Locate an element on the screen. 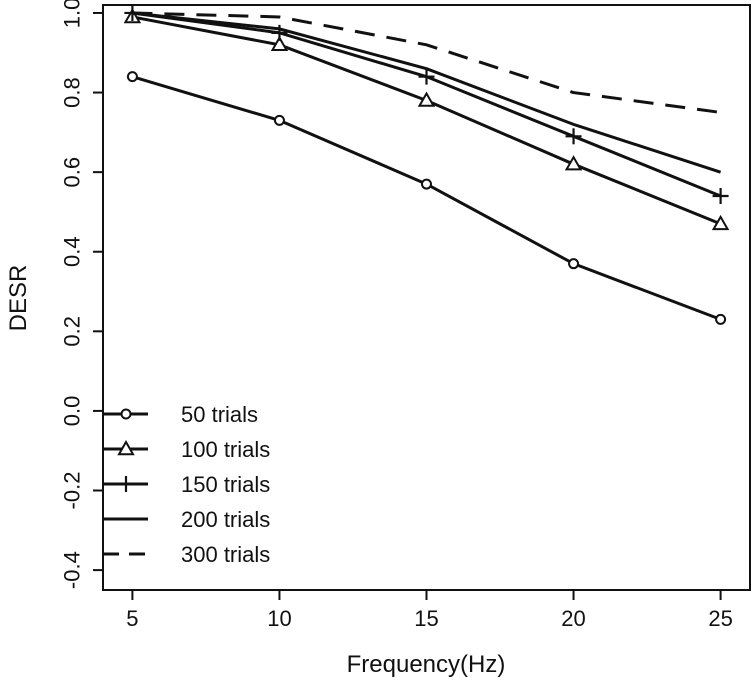  legend-item: 150 trials is located at coordinates (186, 484).